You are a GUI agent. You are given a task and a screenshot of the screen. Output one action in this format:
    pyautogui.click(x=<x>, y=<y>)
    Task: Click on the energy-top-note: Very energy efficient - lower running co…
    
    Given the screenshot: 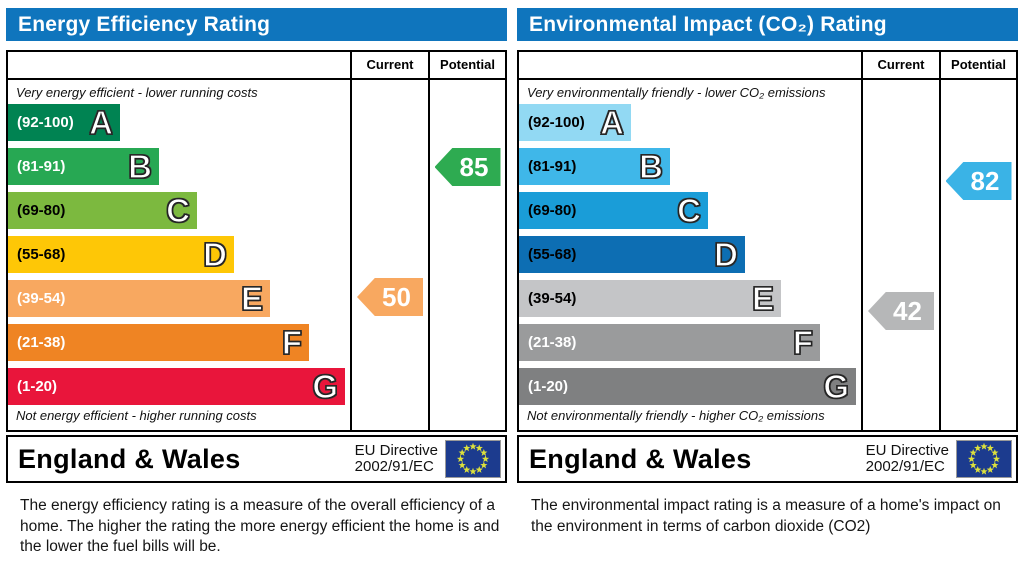 What is the action you would take?
    pyautogui.click(x=137, y=92)
    